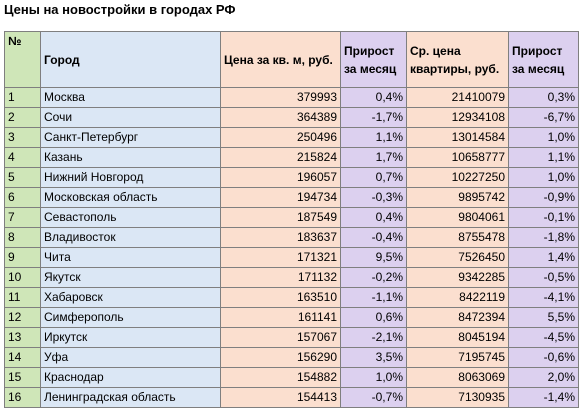 This screenshot has width=579, height=413. I want to click on cell-city: Иркутск, so click(130, 337).